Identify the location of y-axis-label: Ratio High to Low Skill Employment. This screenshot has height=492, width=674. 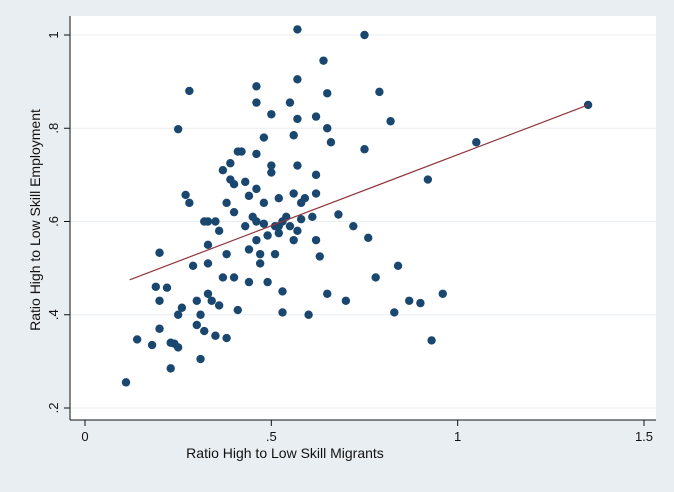
(35, 220).